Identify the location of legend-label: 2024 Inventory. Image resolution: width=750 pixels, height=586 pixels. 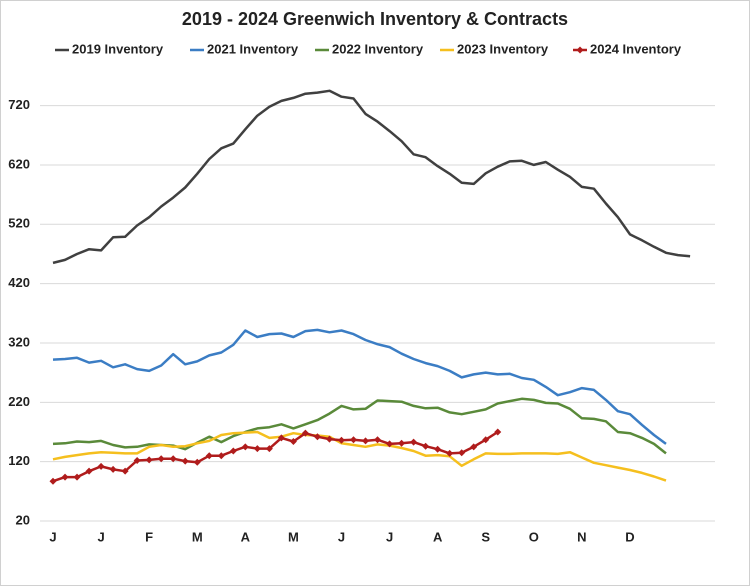
(636, 48).